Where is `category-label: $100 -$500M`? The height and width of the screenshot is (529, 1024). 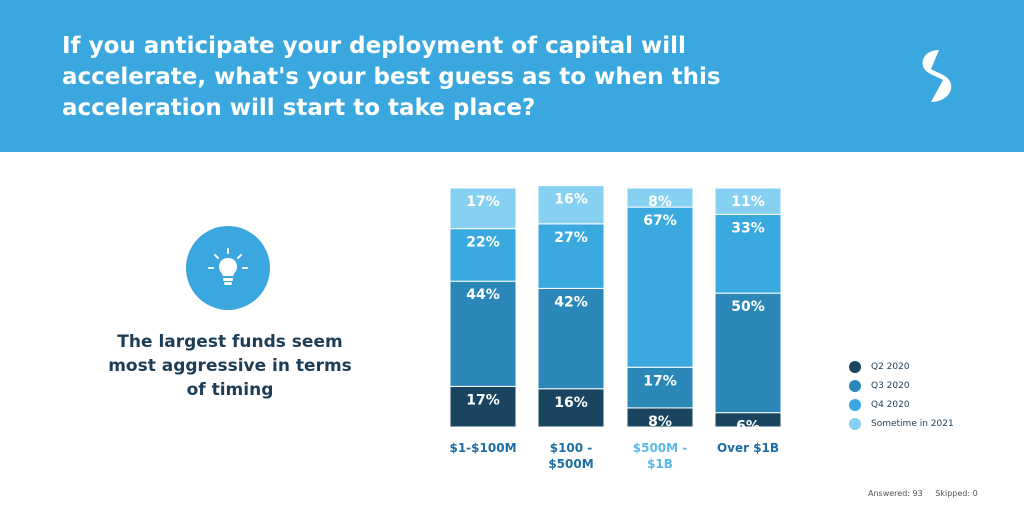 category-label: $100 -$500M is located at coordinates (570, 456).